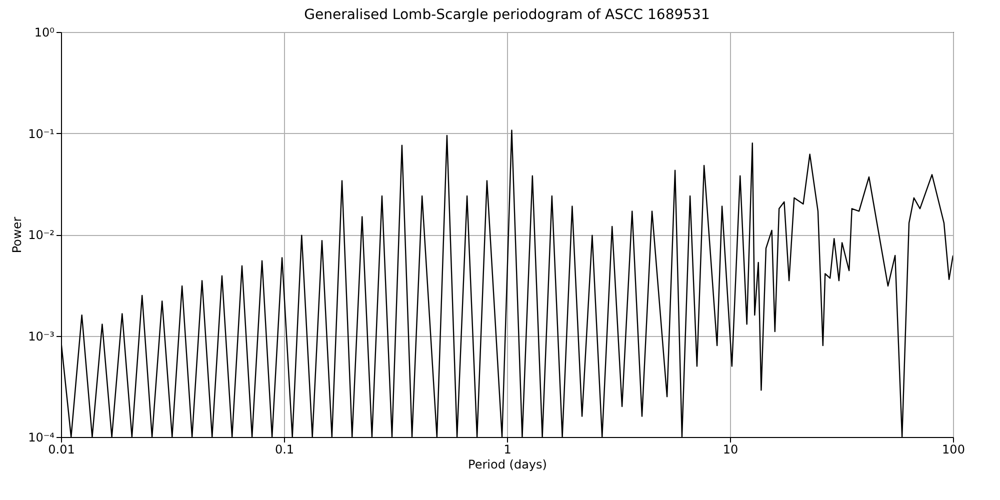 The width and height of the screenshot is (1000, 500). What do you see at coordinates (61, 449) in the screenshot?
I see `x-tick-label: 0.01` at bounding box center [61, 449].